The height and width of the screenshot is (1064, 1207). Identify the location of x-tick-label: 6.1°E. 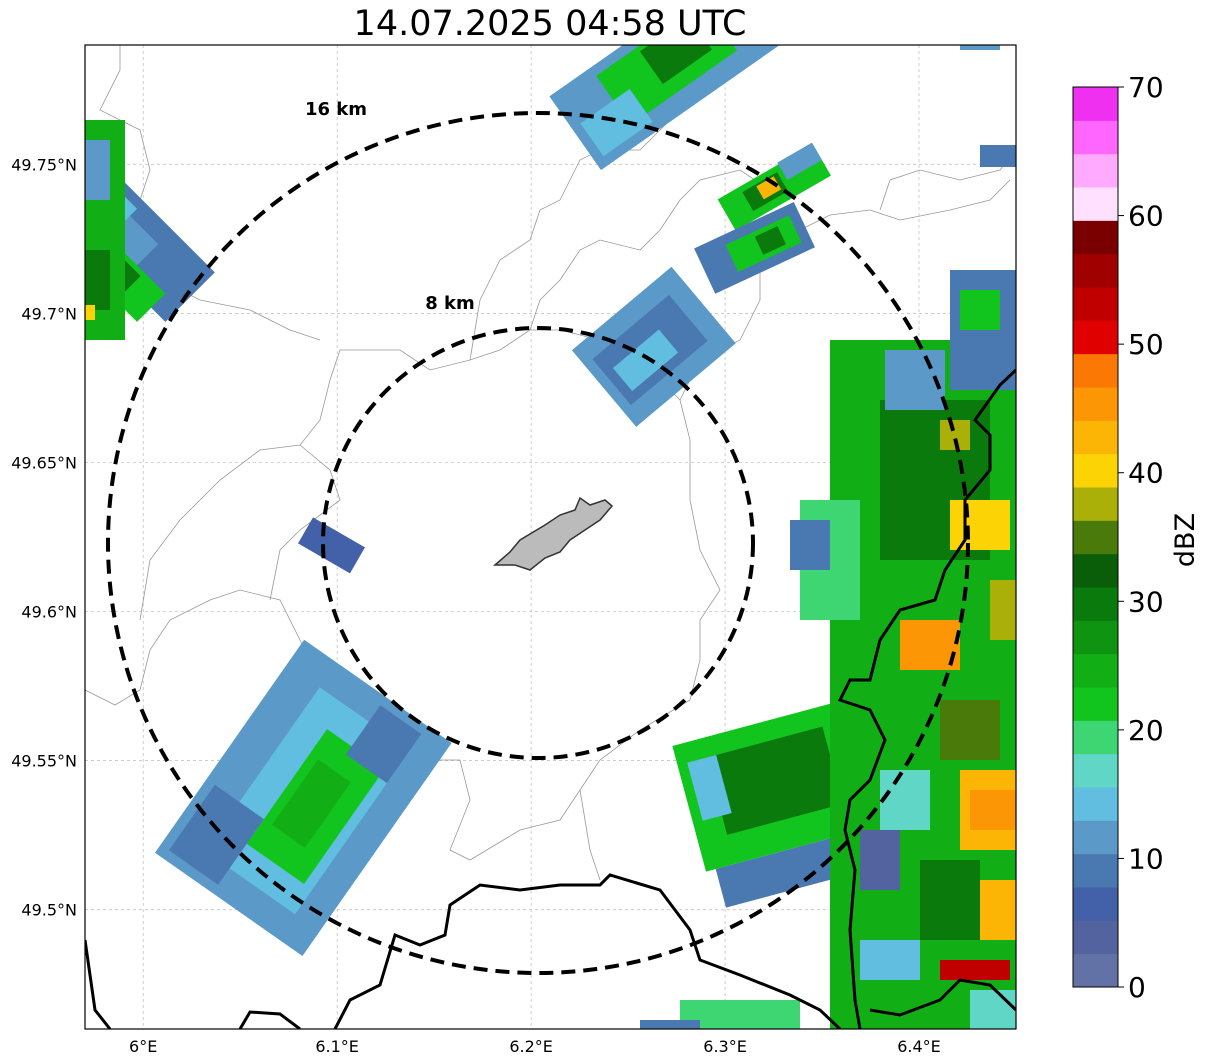
(337, 1046).